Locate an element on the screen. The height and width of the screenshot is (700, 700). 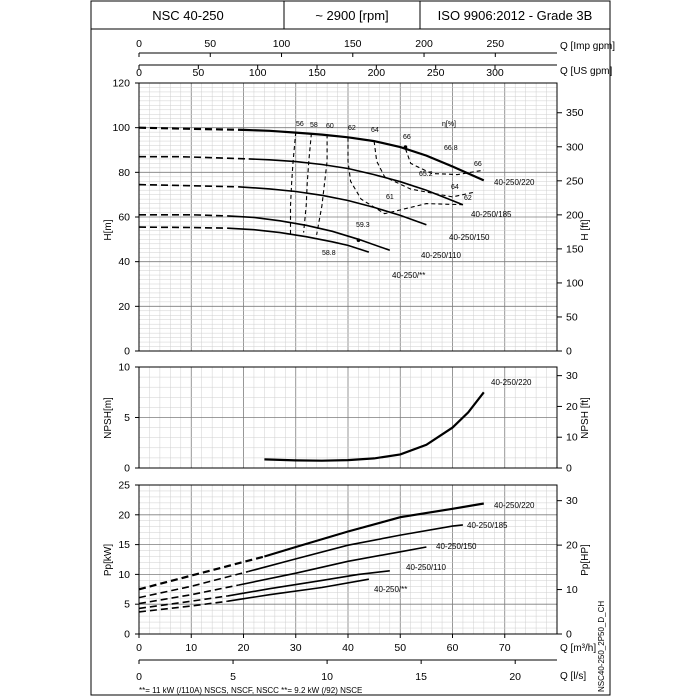
right-tick-label: 100 is located at coordinates (575, 283).